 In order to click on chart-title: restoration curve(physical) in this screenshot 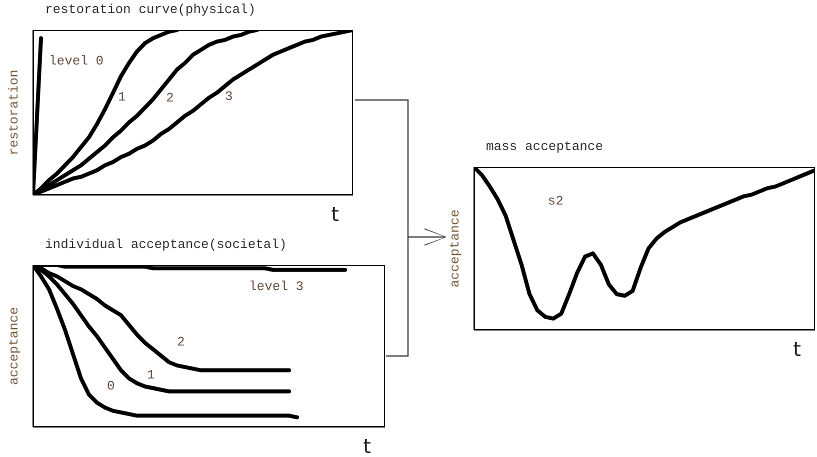, I will do `click(150, 9)`.